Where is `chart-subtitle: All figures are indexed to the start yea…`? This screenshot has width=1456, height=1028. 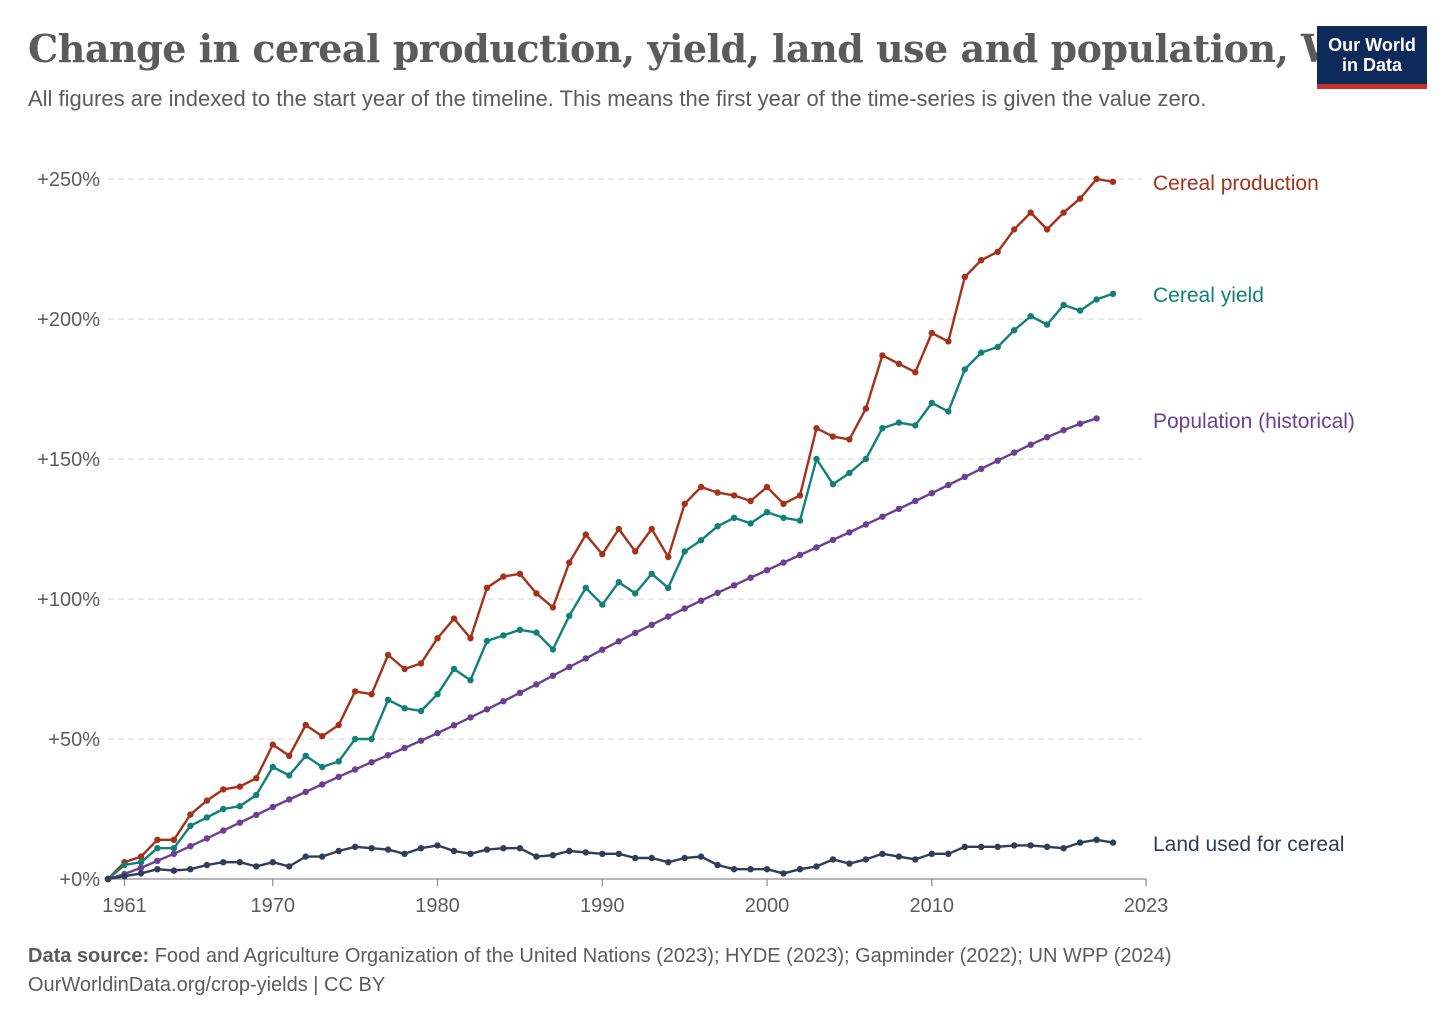
chart-subtitle: All figures are indexed to the start yea… is located at coordinates (617, 98).